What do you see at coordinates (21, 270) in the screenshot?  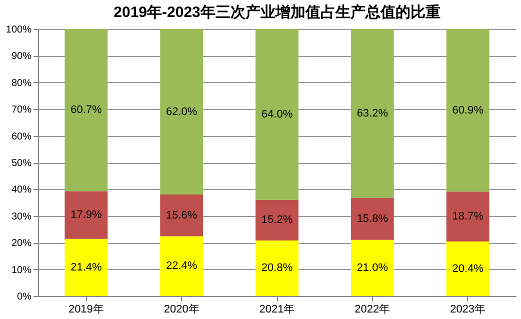 I see `y-tick-label: 10%` at bounding box center [21, 270].